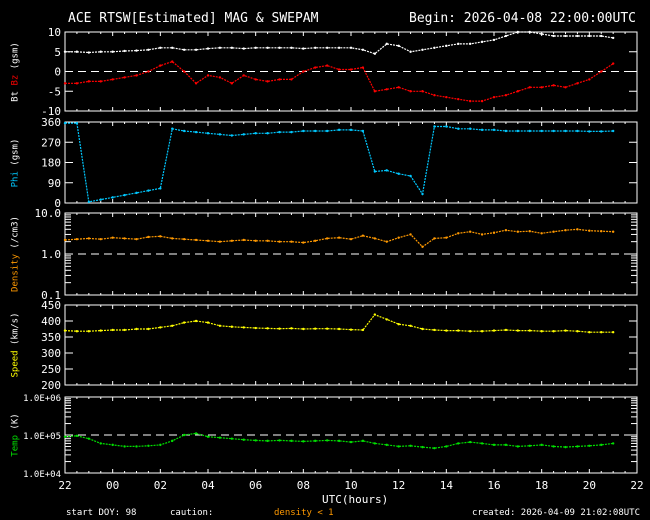 The width and height of the screenshot is (650, 520). What do you see at coordinates (42, 475) in the screenshot?
I see `y-tick-label: 1.0E+04` at bounding box center [42, 475].